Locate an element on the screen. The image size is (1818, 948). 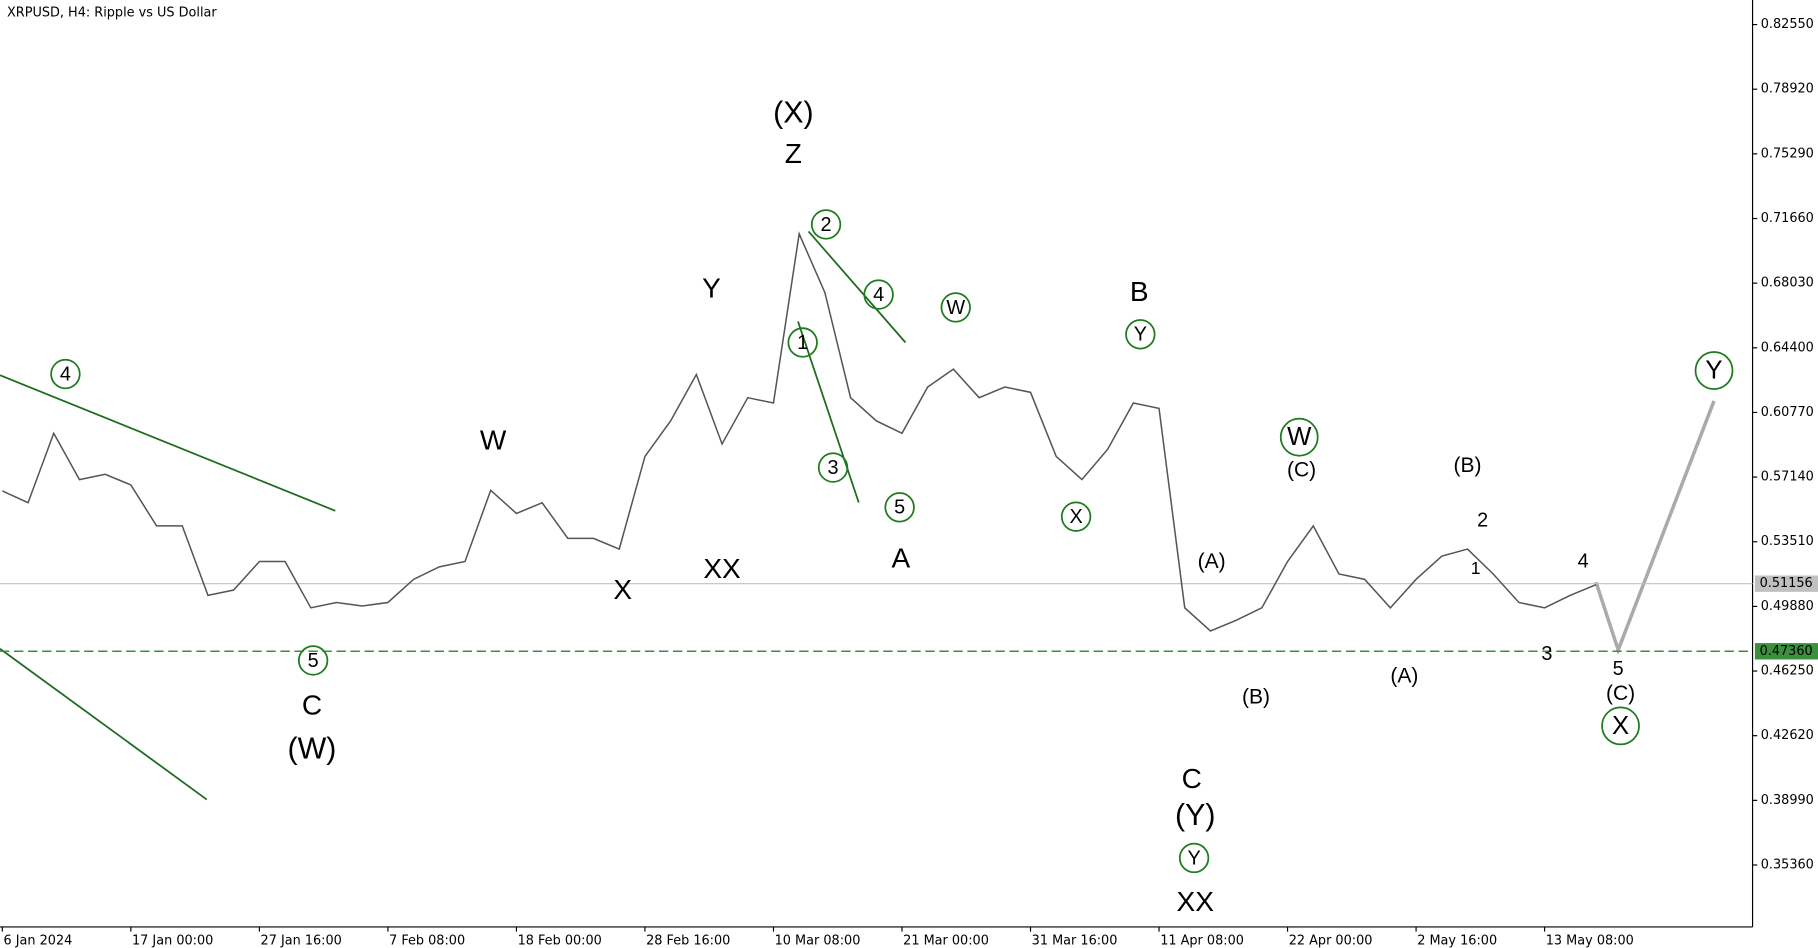
wave-label: B is located at coordinates (1139, 291).